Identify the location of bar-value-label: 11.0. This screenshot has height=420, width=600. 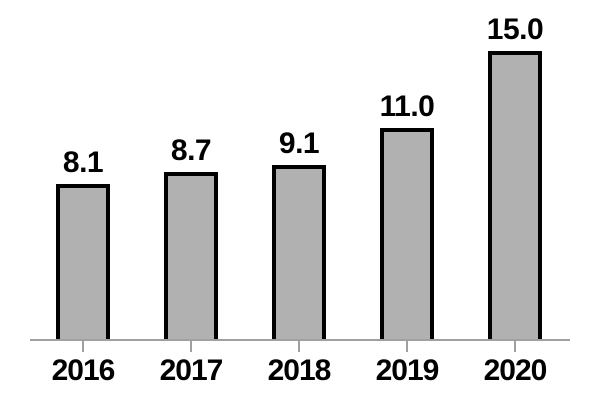
(407, 106).